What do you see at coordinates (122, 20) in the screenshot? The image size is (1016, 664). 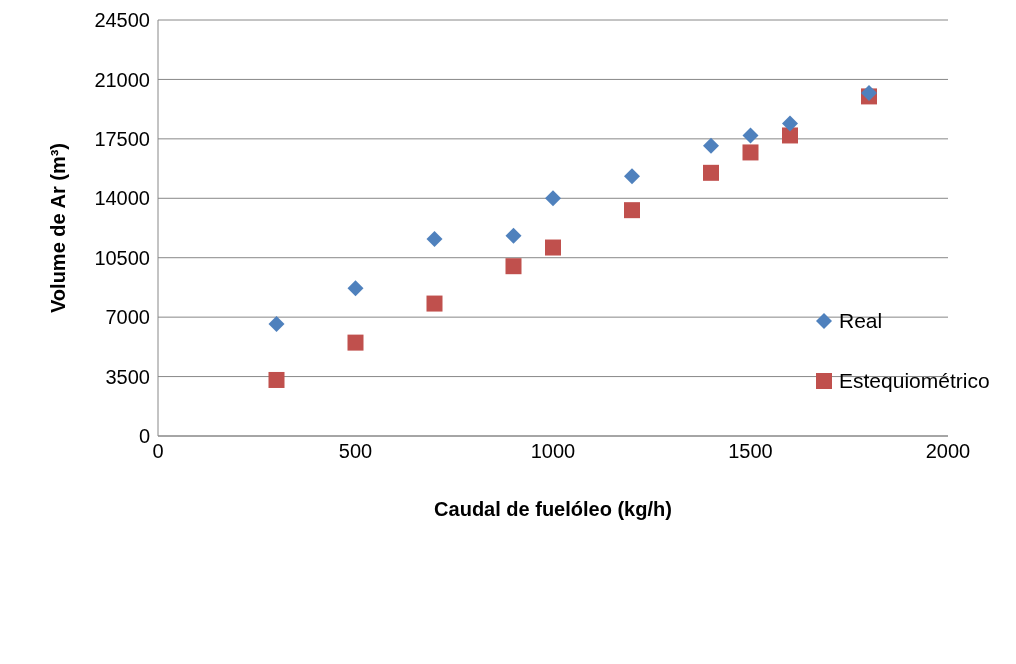 I see `y-tick-label: 24500` at bounding box center [122, 20].